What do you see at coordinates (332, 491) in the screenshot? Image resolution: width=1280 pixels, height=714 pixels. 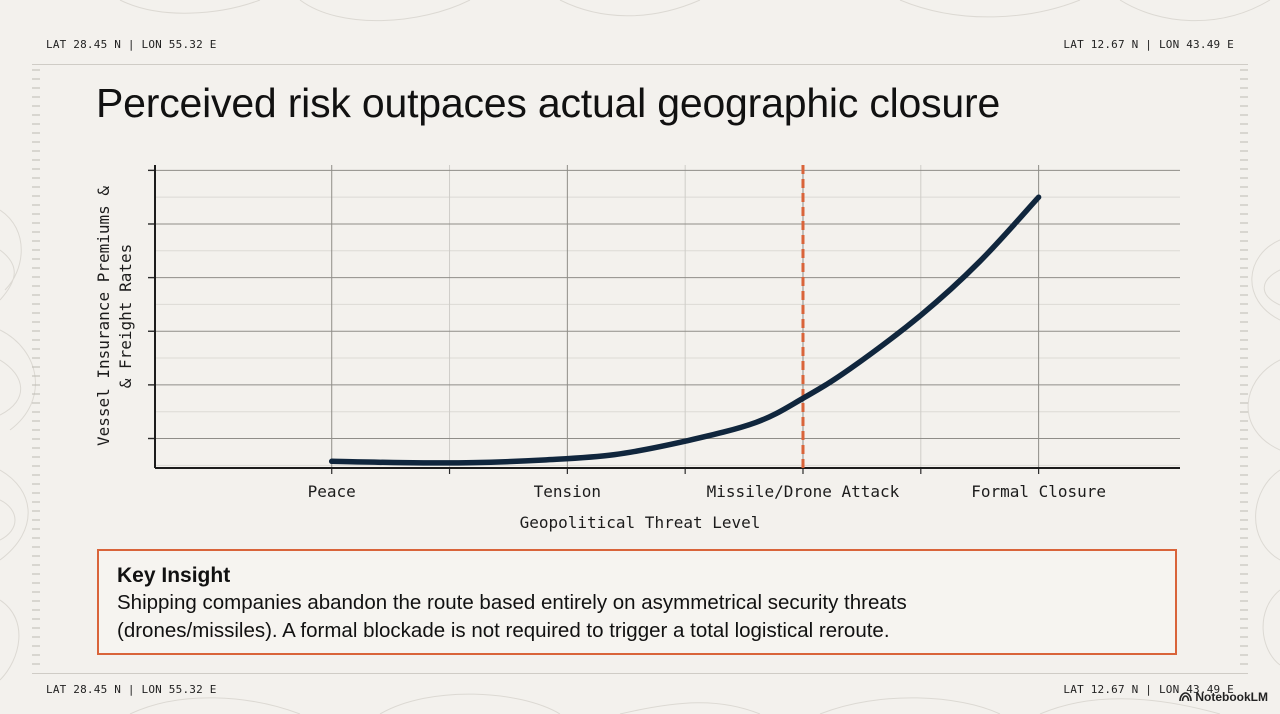 I see `x-tick-label: Peace` at bounding box center [332, 491].